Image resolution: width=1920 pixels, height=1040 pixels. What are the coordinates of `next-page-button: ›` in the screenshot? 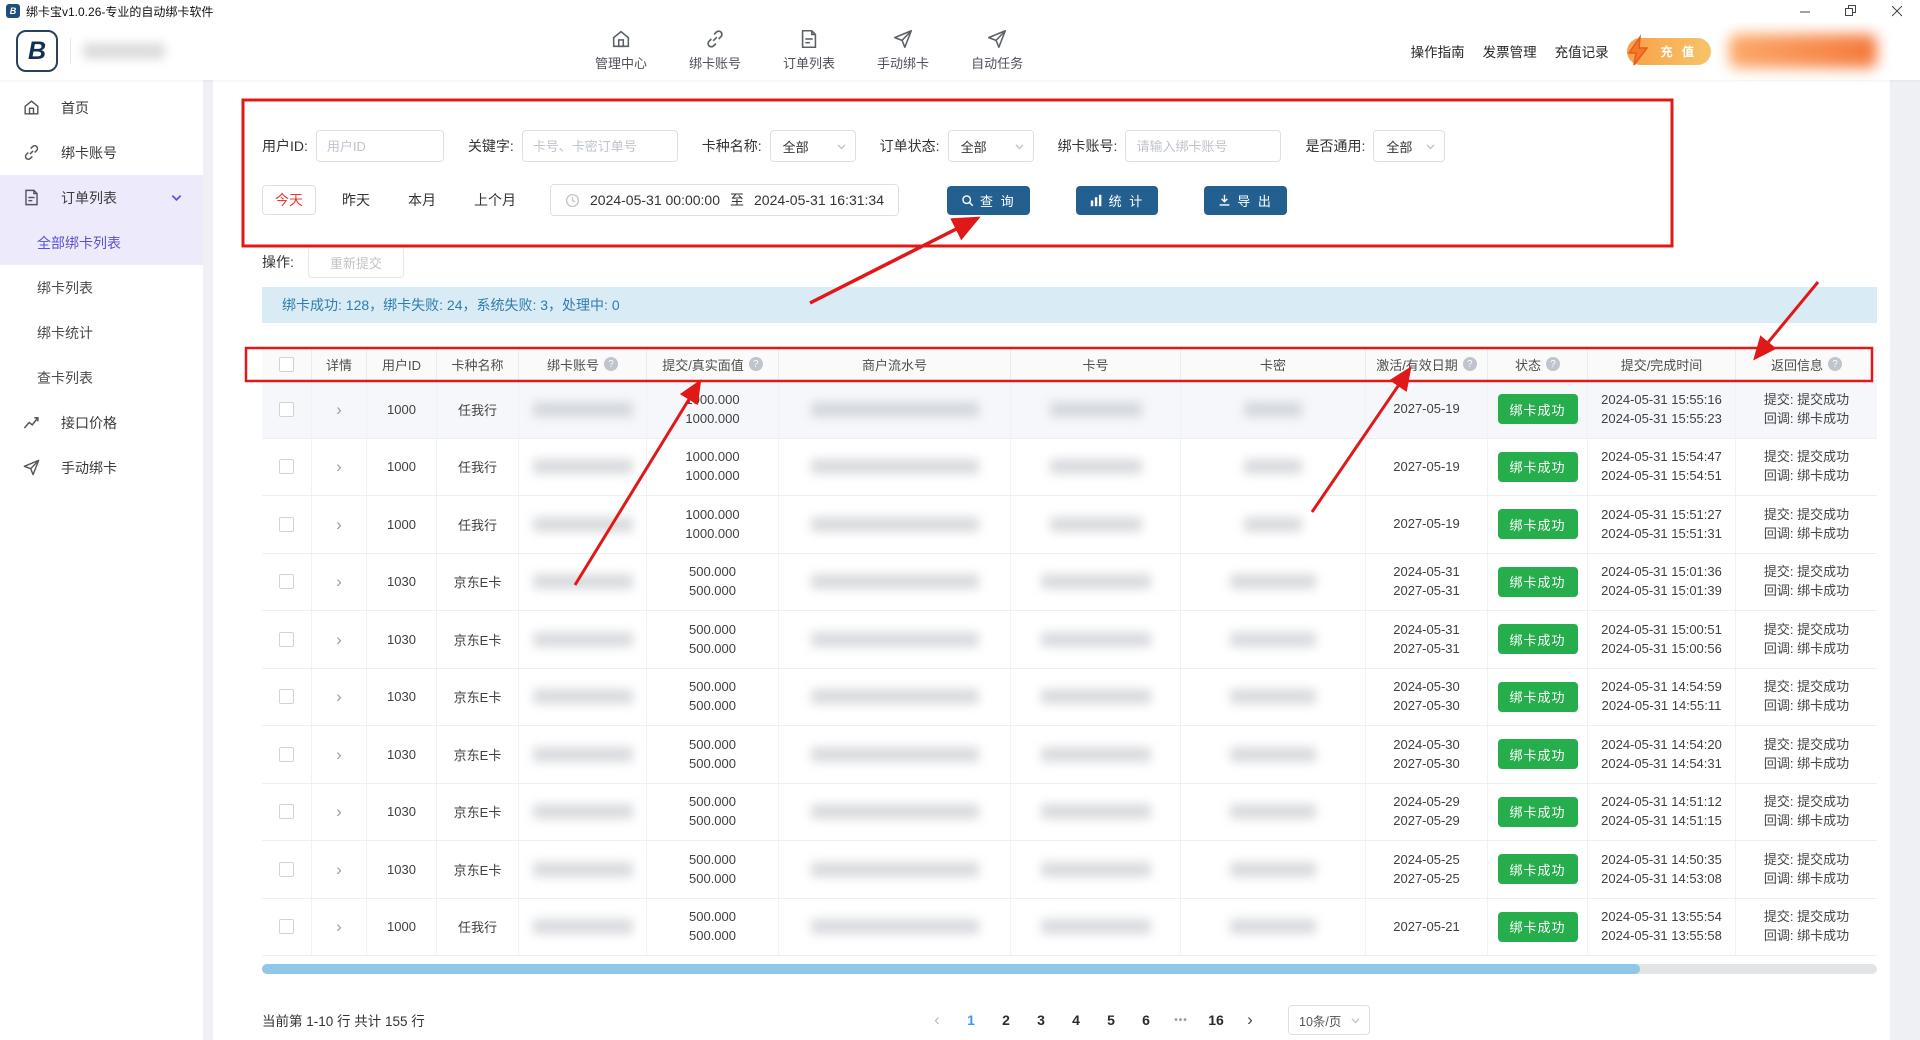 It's located at (1250, 1019).